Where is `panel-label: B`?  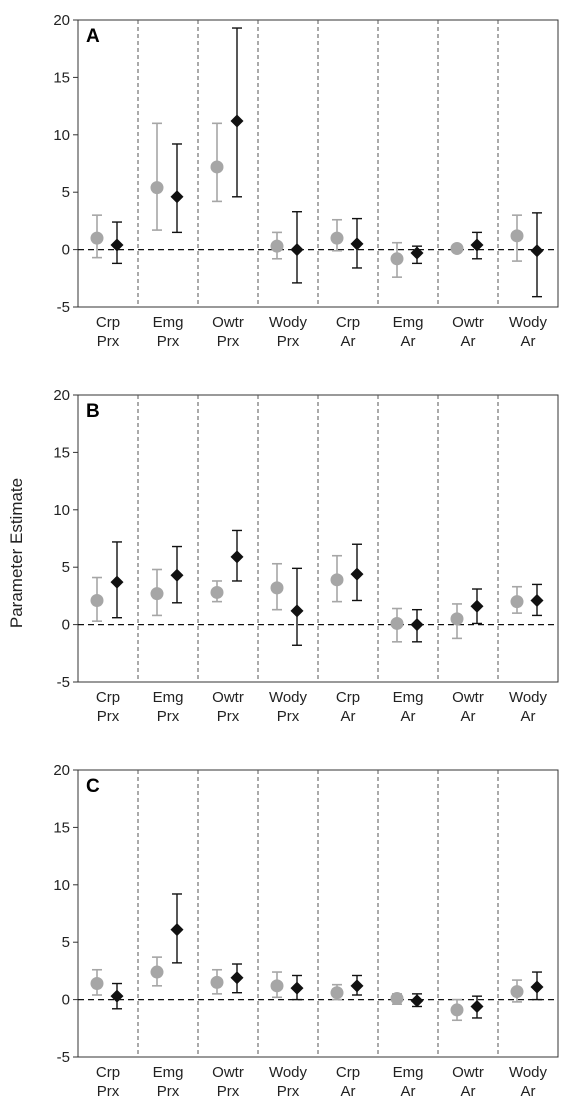 panel-label: B is located at coordinates (93, 411).